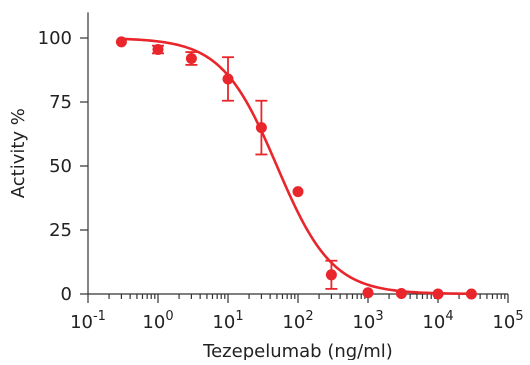 Image resolution: width=530 pixels, height=365 pixels. I want to click on x-tick-label: 10², so click(297, 321).